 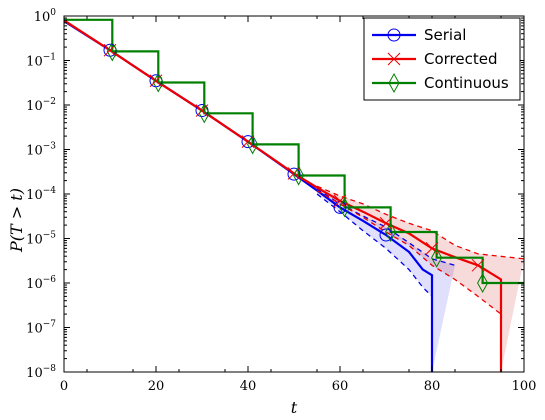 I want to click on y-tick-label: 10⁻⁴, so click(x=41, y=194).